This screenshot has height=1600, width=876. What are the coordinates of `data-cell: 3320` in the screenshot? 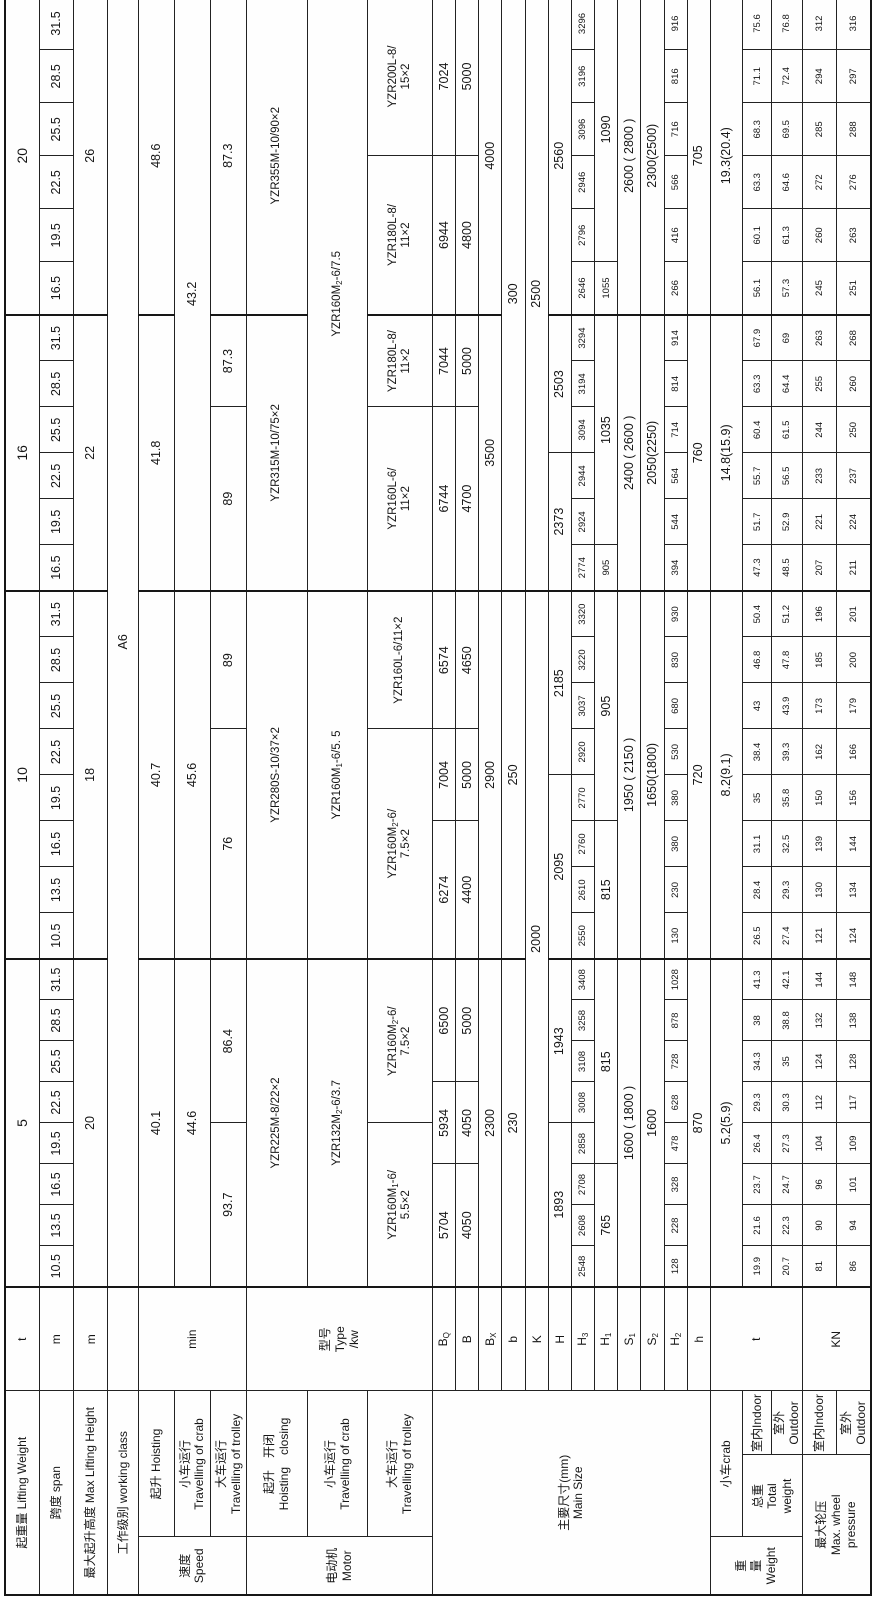 It's located at (583, 613).